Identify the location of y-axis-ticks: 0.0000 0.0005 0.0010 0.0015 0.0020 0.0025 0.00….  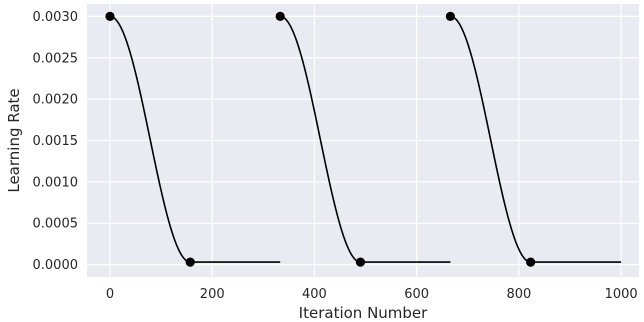
(56, 141).